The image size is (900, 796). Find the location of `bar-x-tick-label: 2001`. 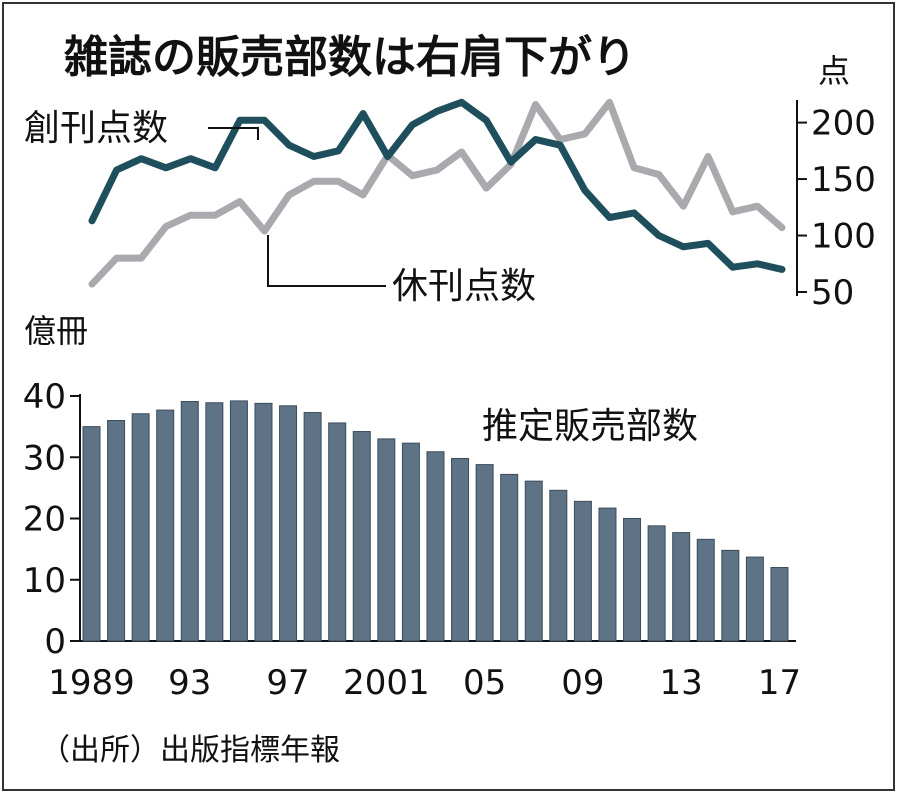

bar-x-tick-label: 2001 is located at coordinates (386, 683).